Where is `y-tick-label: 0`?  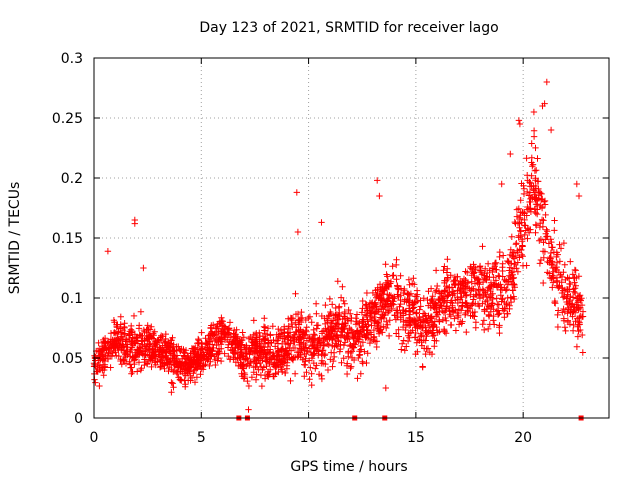
y-tick-label: 0 is located at coordinates (78, 419).